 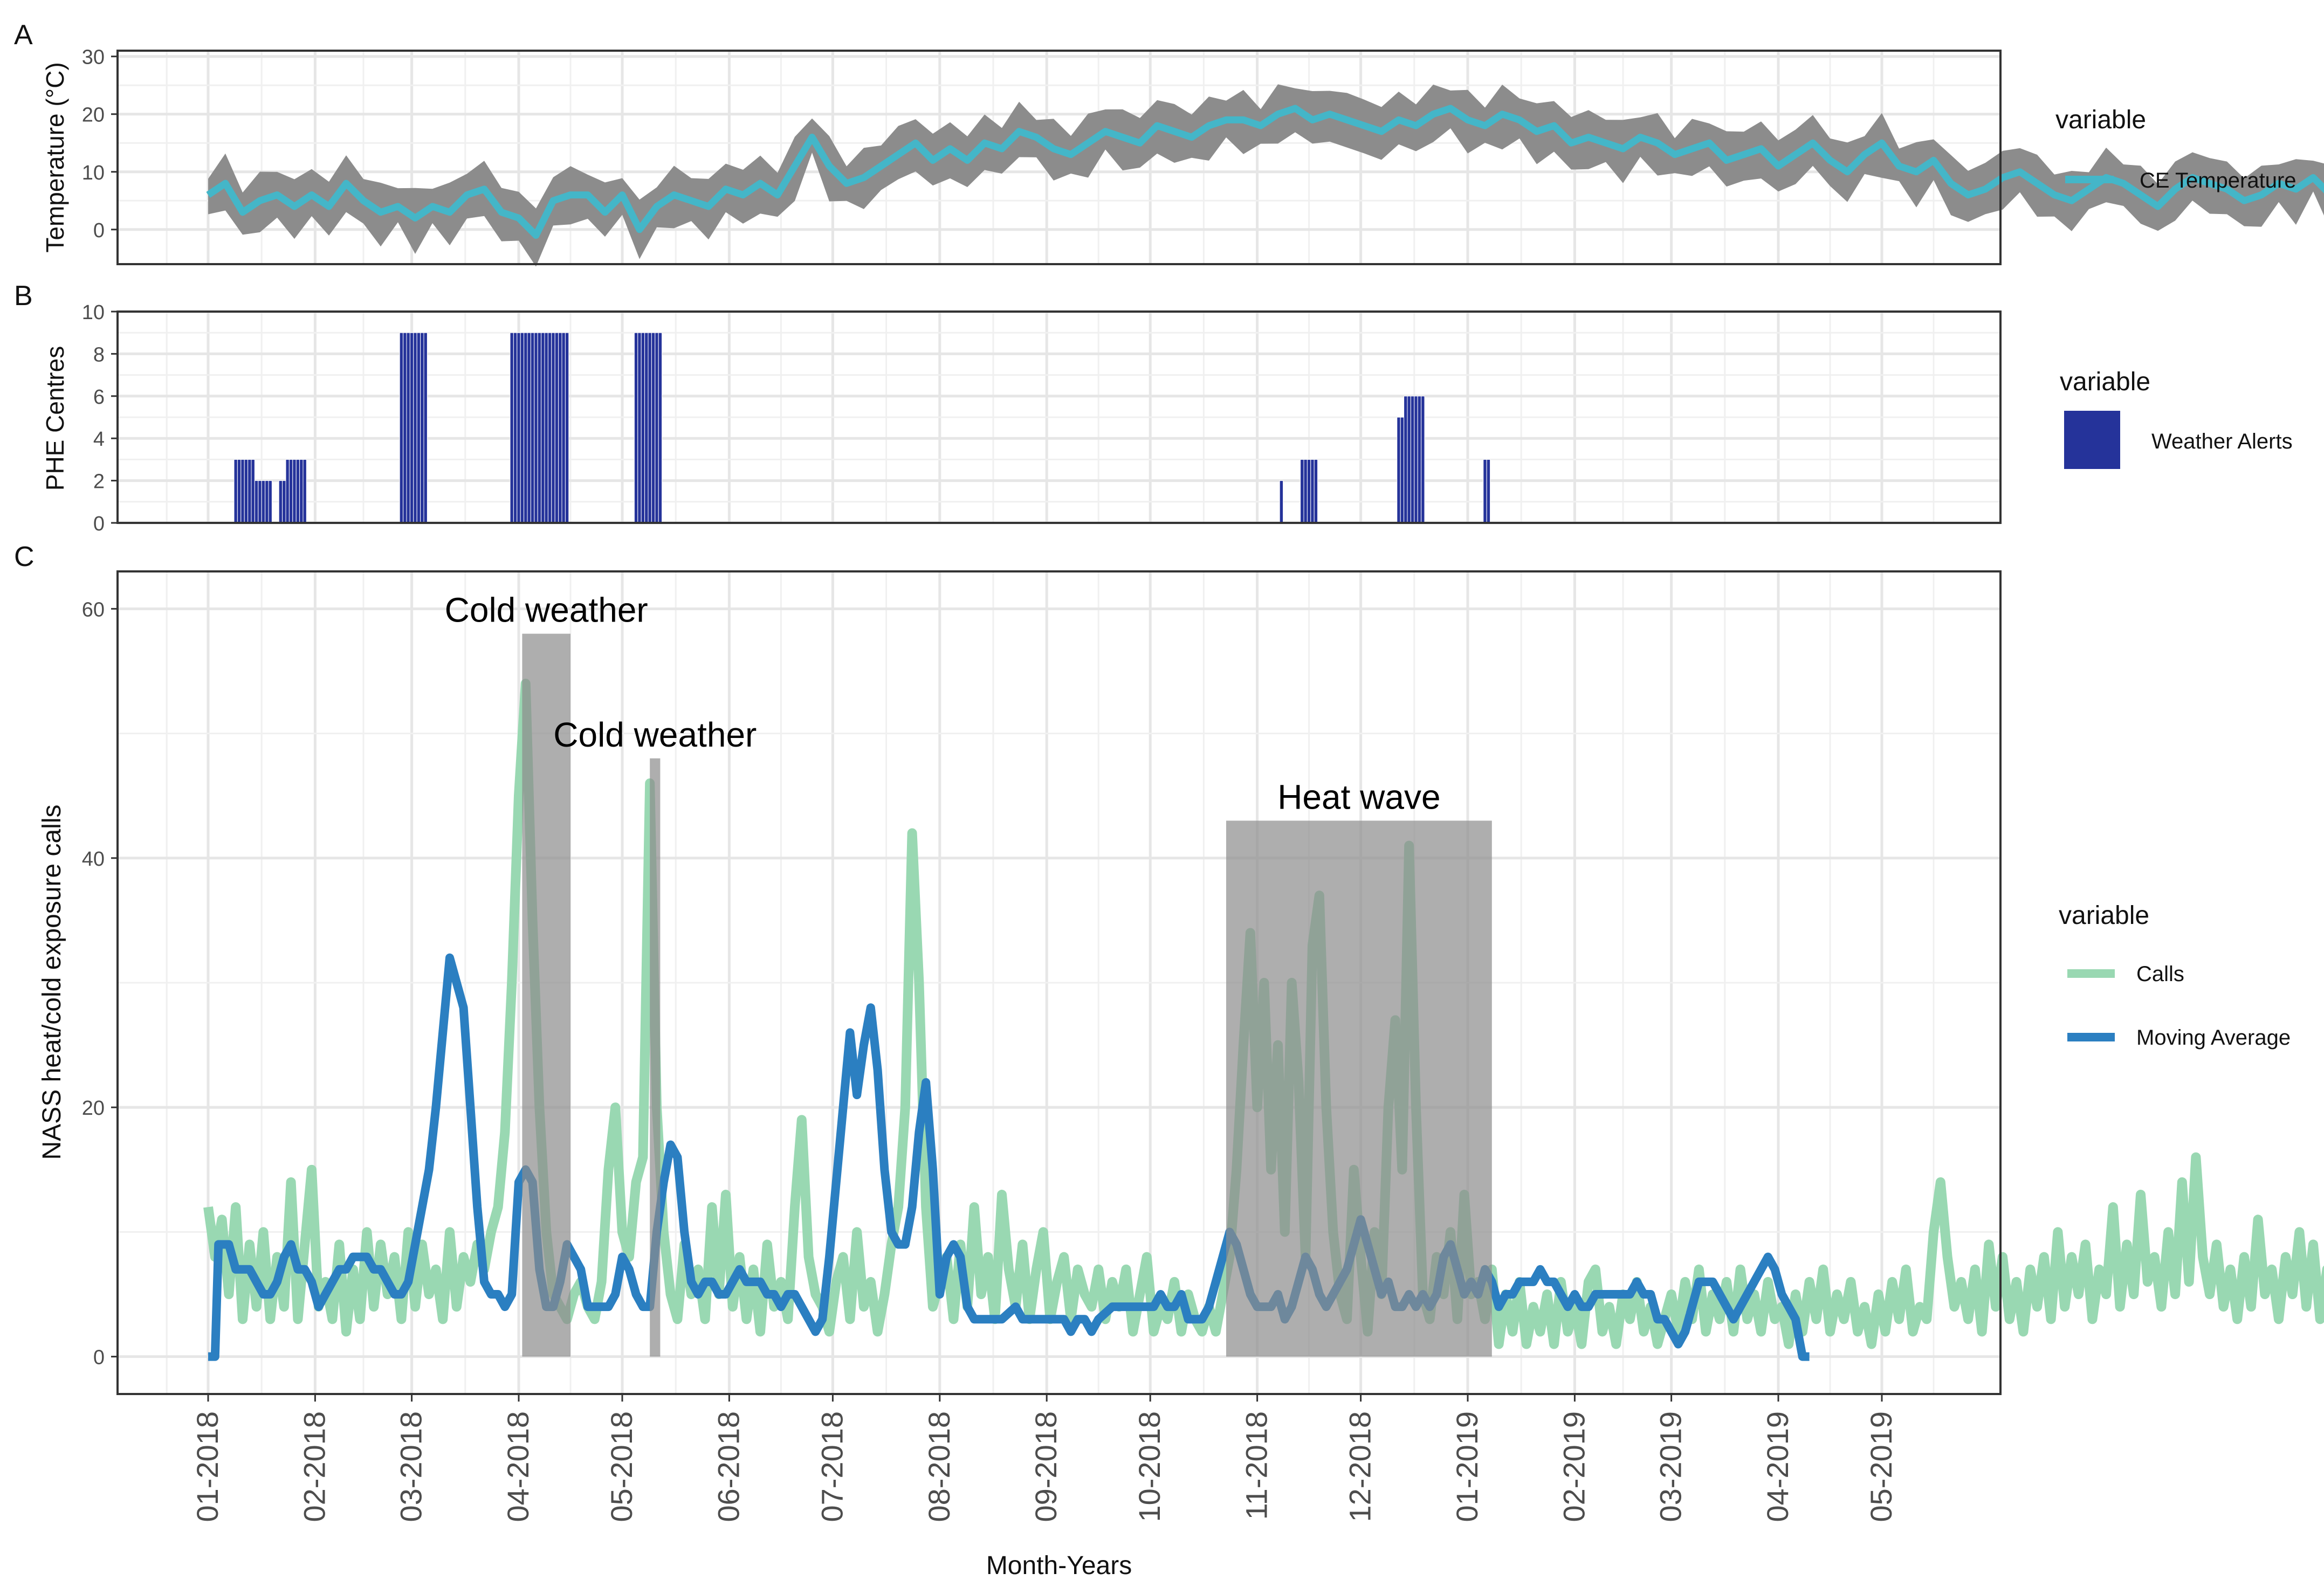 I want to click on calls-legend-key, so click(x=2091, y=974).